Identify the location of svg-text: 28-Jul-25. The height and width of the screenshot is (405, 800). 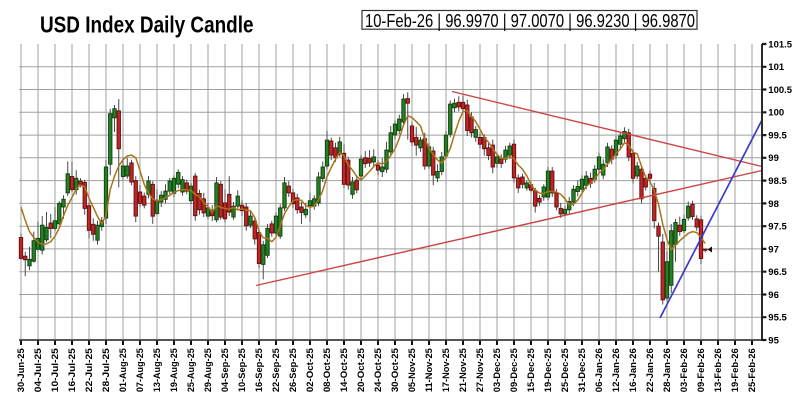
(106, 370).